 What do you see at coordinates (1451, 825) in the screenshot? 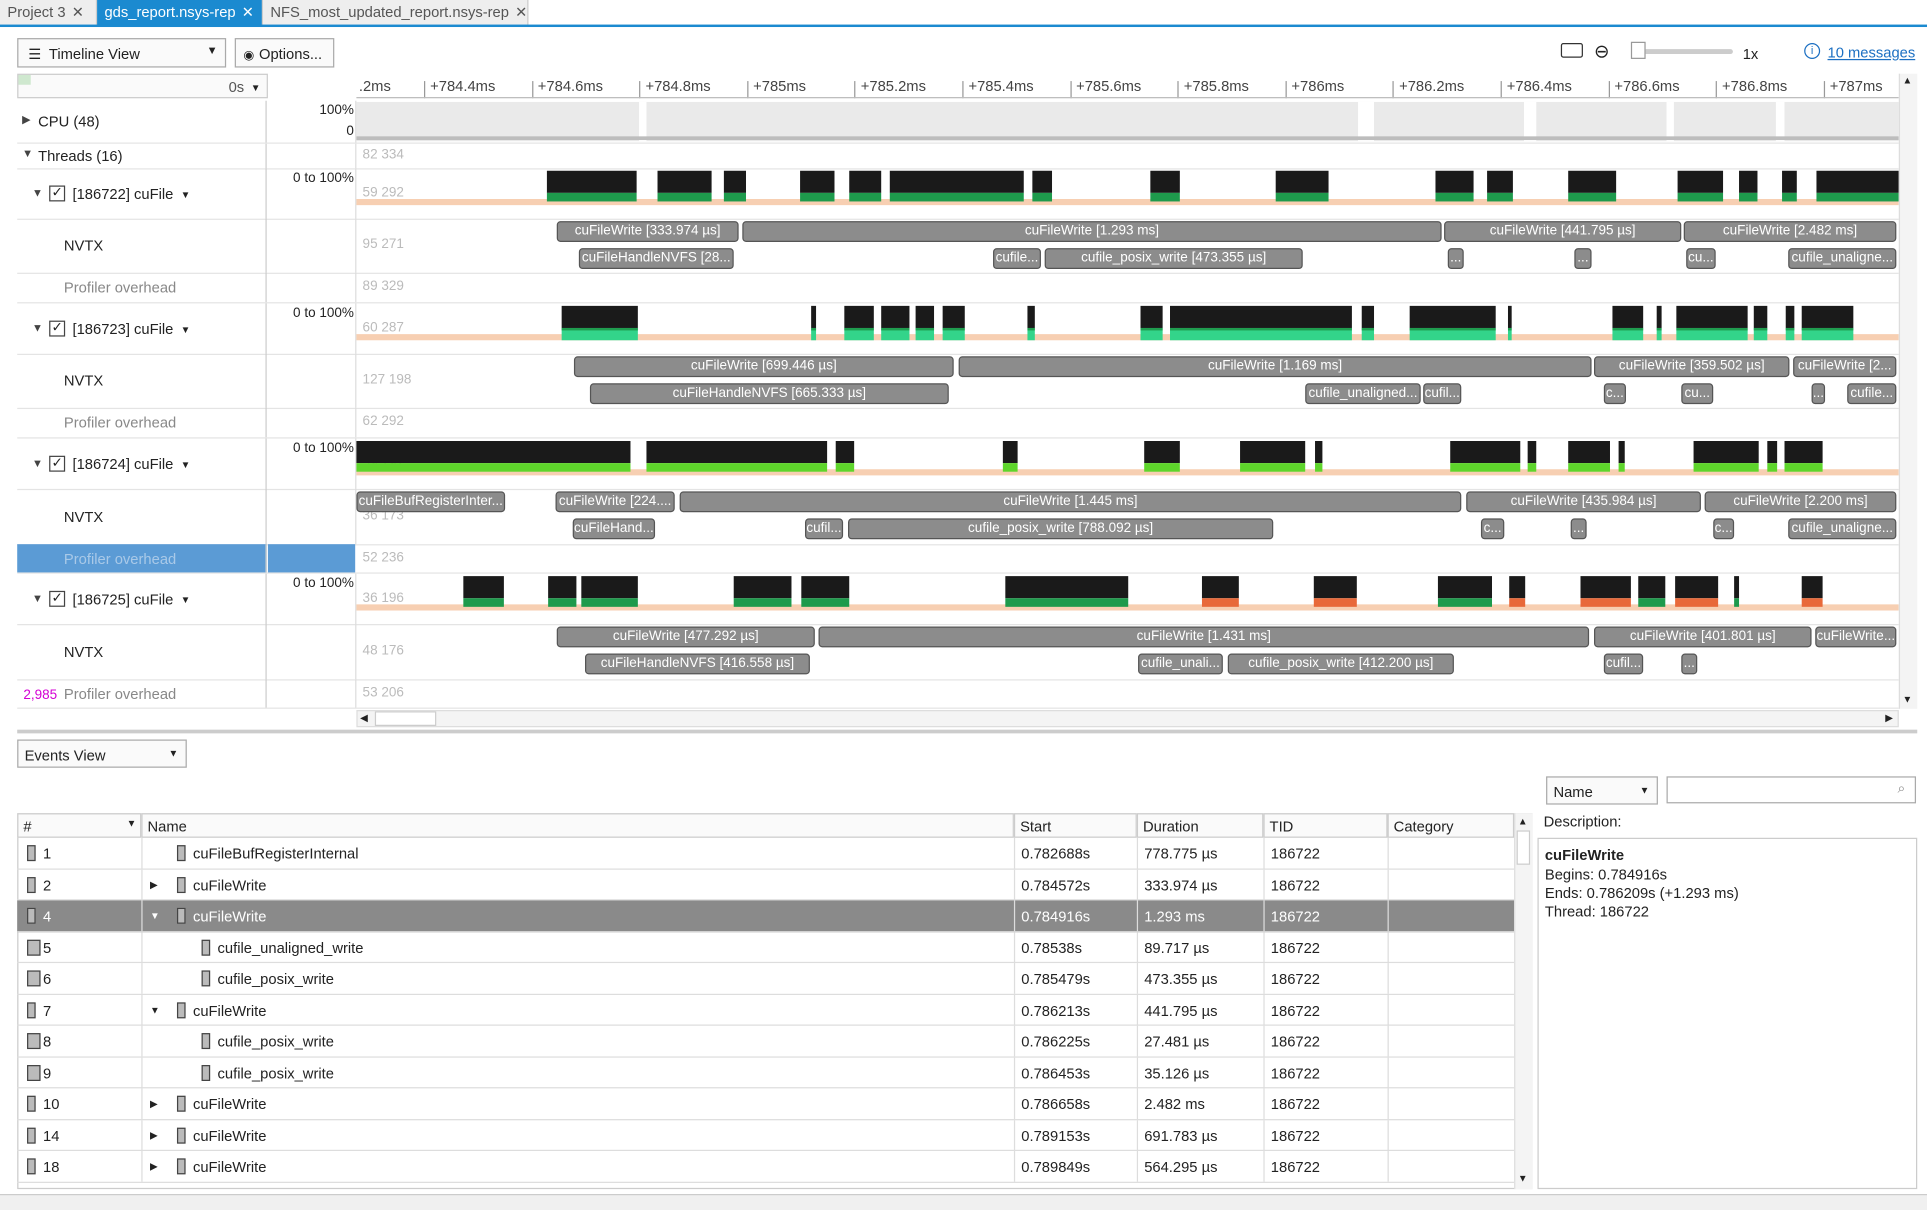
I see `column-header: Category` at bounding box center [1451, 825].